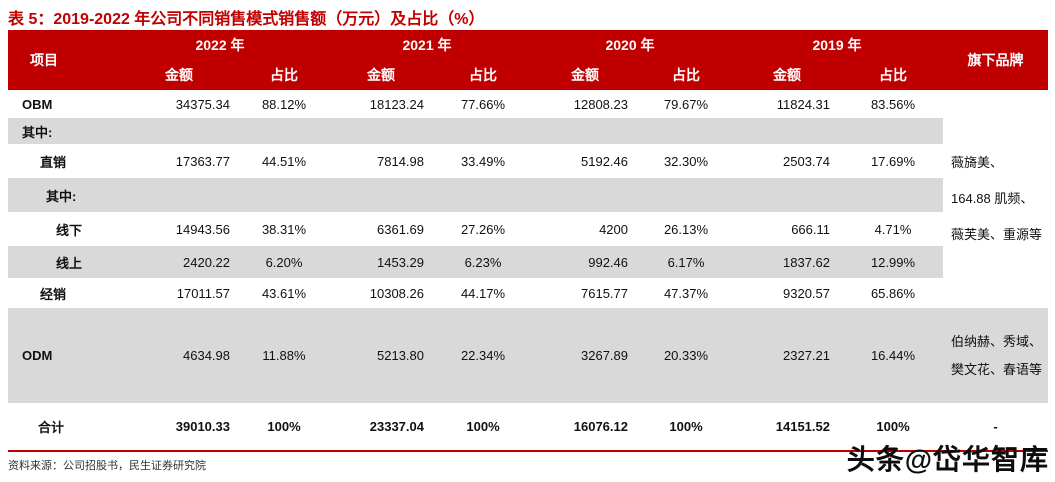 The image size is (1055, 482). Describe the element at coordinates (806, 355) in the screenshot. I see `table-cell: 2327.21` at that location.